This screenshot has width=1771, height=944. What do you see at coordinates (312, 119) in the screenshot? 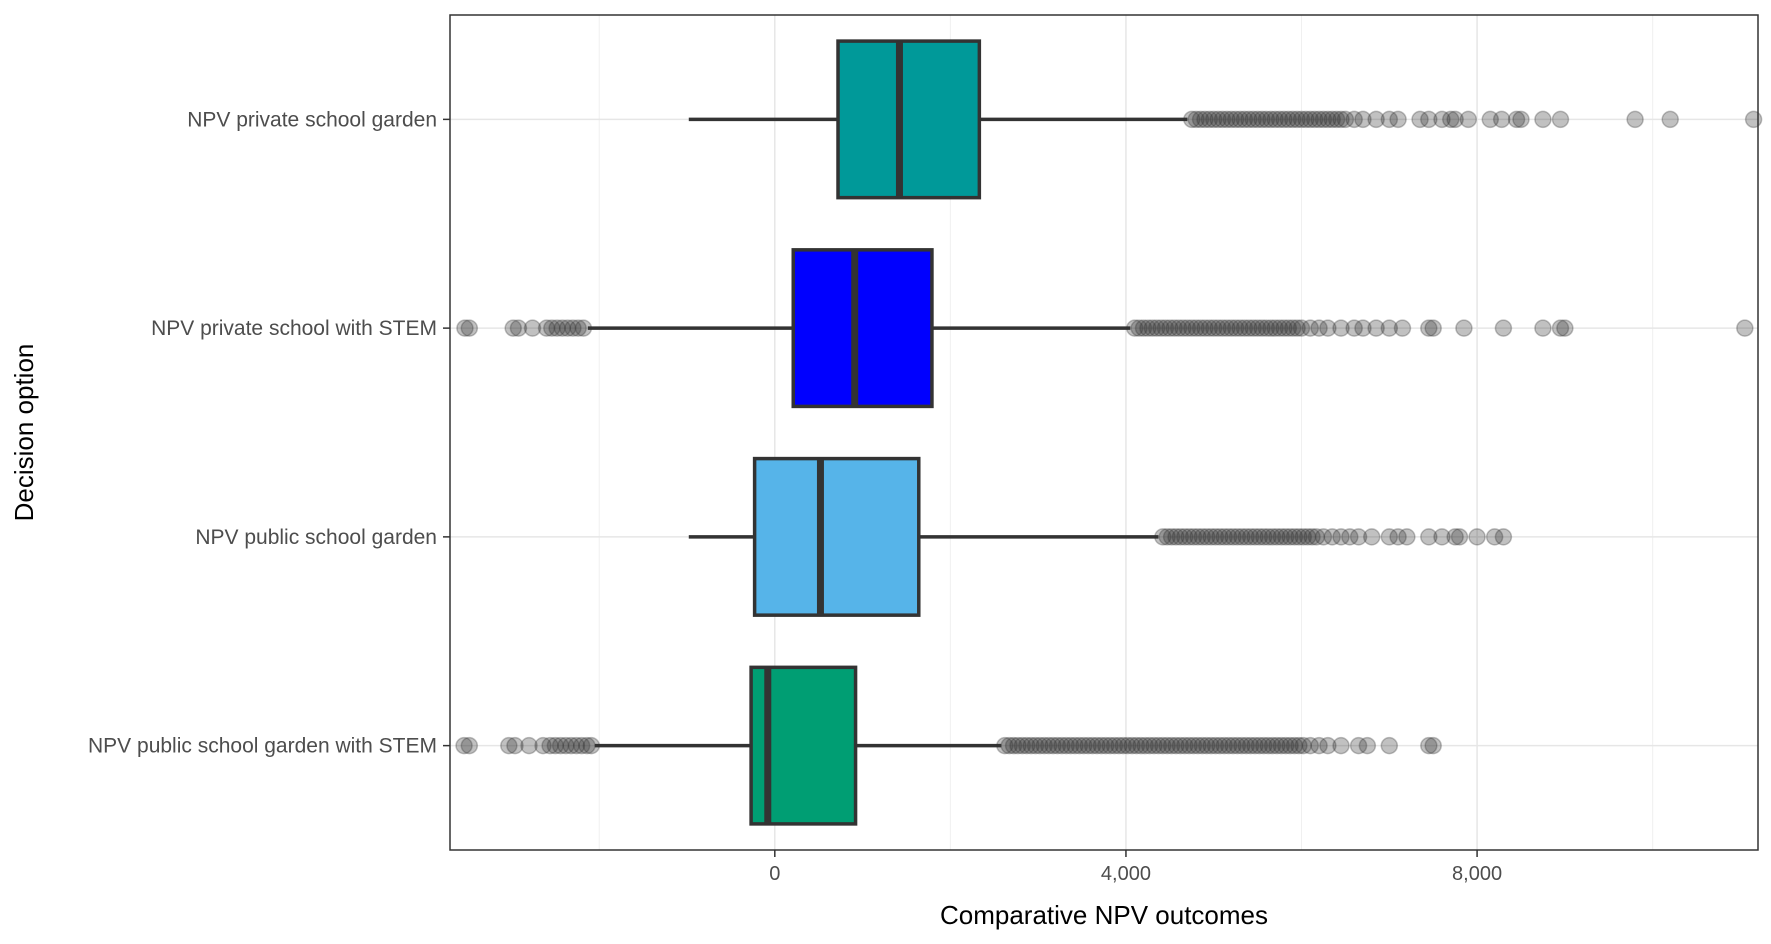
I see `category-label: NPV private school garden` at bounding box center [312, 119].